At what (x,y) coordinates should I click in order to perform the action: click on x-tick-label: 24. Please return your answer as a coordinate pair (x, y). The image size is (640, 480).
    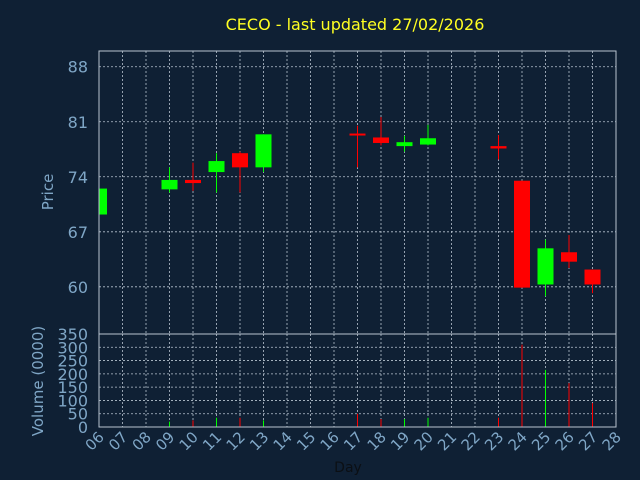
    Looking at the image, I should click on (518, 441).